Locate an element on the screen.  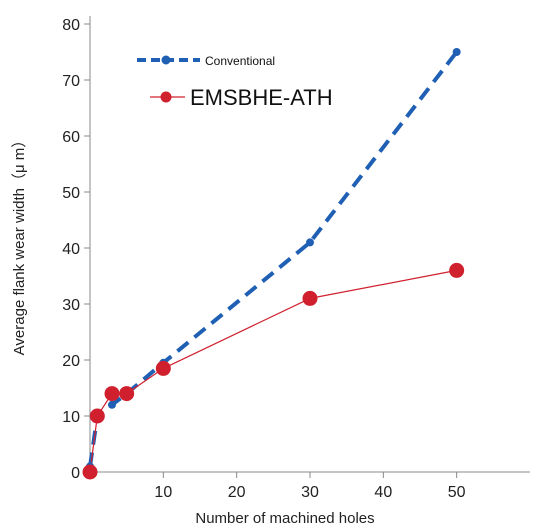
y-ticks: 0 10 20 30 40 50 60 70 80 is located at coordinates (76, 249).